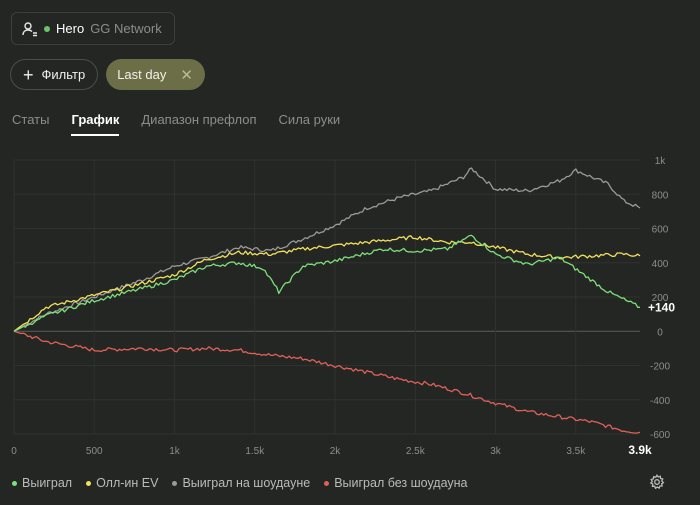 The height and width of the screenshot is (505, 700). I want to click on legend-item-showdown: Выиграл на шоудауне, so click(241, 483).